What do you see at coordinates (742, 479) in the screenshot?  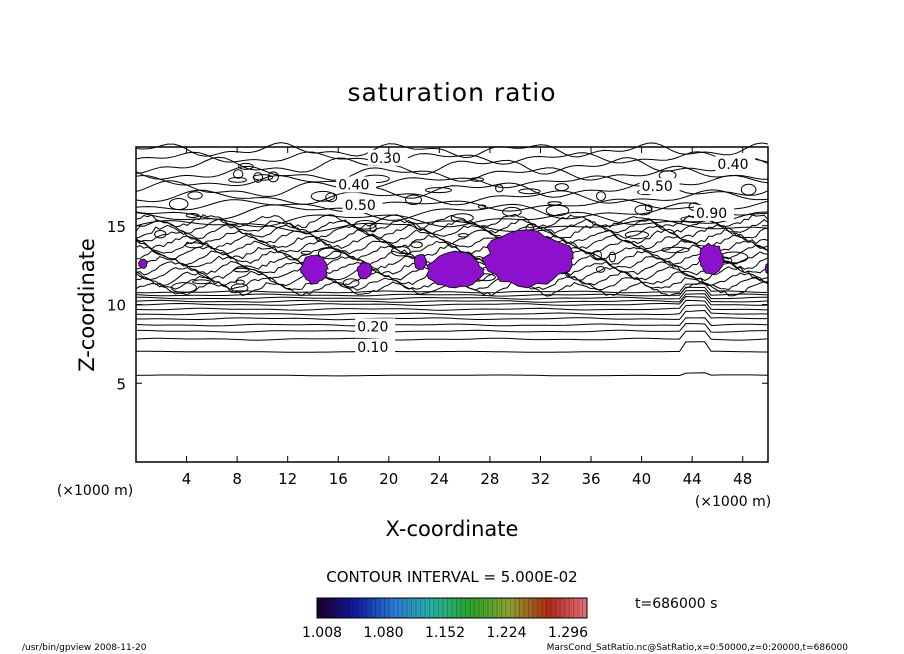 I see `x-tick-label: 48` at bounding box center [742, 479].